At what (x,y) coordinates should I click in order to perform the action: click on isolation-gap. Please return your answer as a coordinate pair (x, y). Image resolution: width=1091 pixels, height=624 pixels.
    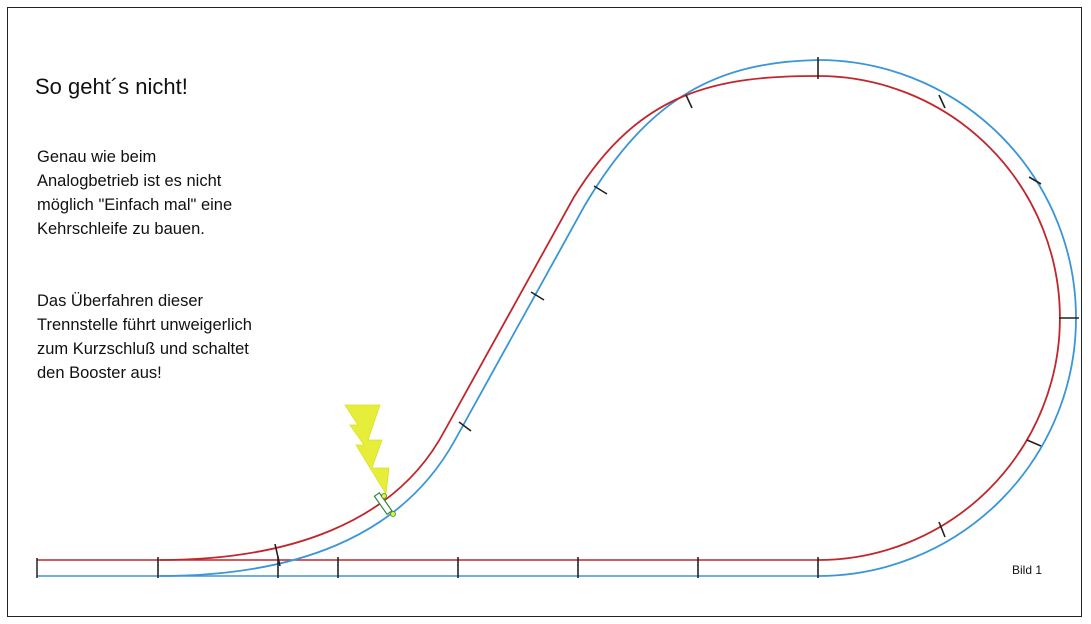
    Looking at the image, I should click on (384, 504).